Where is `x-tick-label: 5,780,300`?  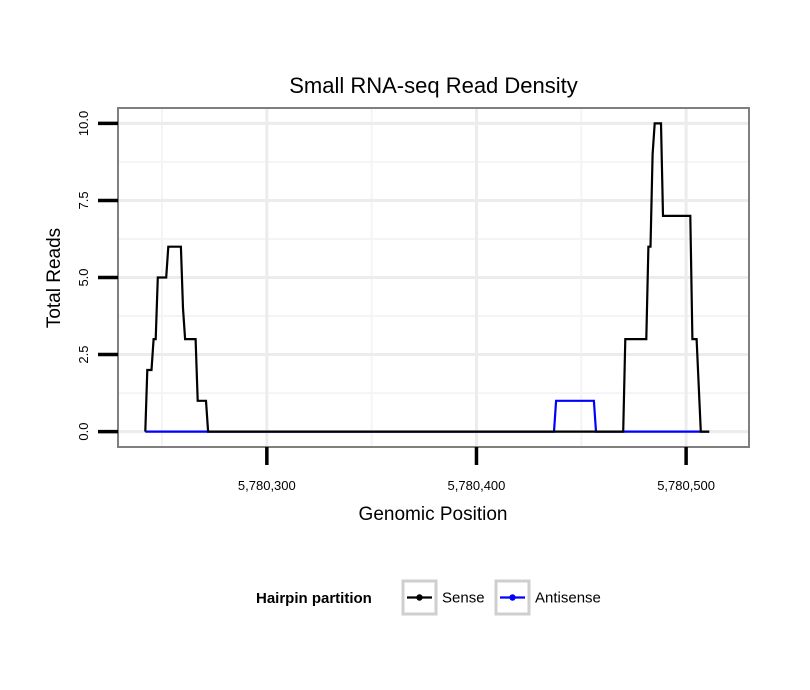 x-tick-label: 5,780,300 is located at coordinates (267, 485).